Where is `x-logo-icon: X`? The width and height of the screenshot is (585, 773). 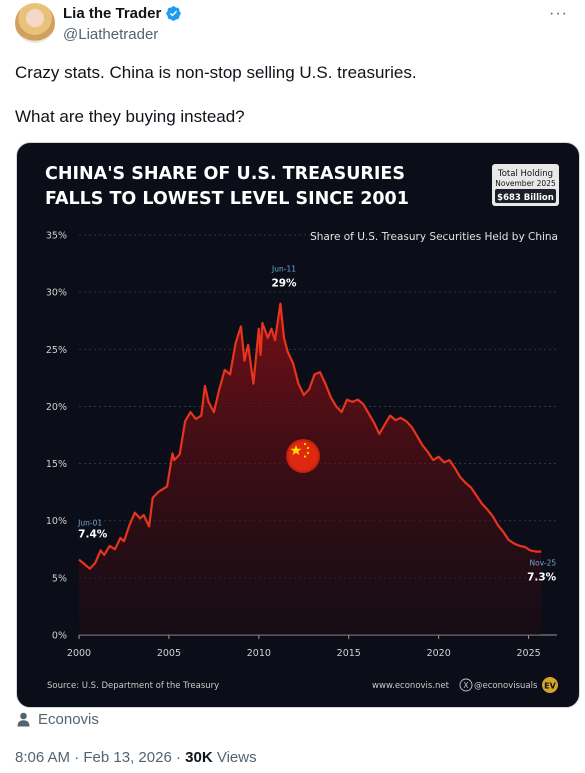 x-logo-icon: X is located at coordinates (466, 685).